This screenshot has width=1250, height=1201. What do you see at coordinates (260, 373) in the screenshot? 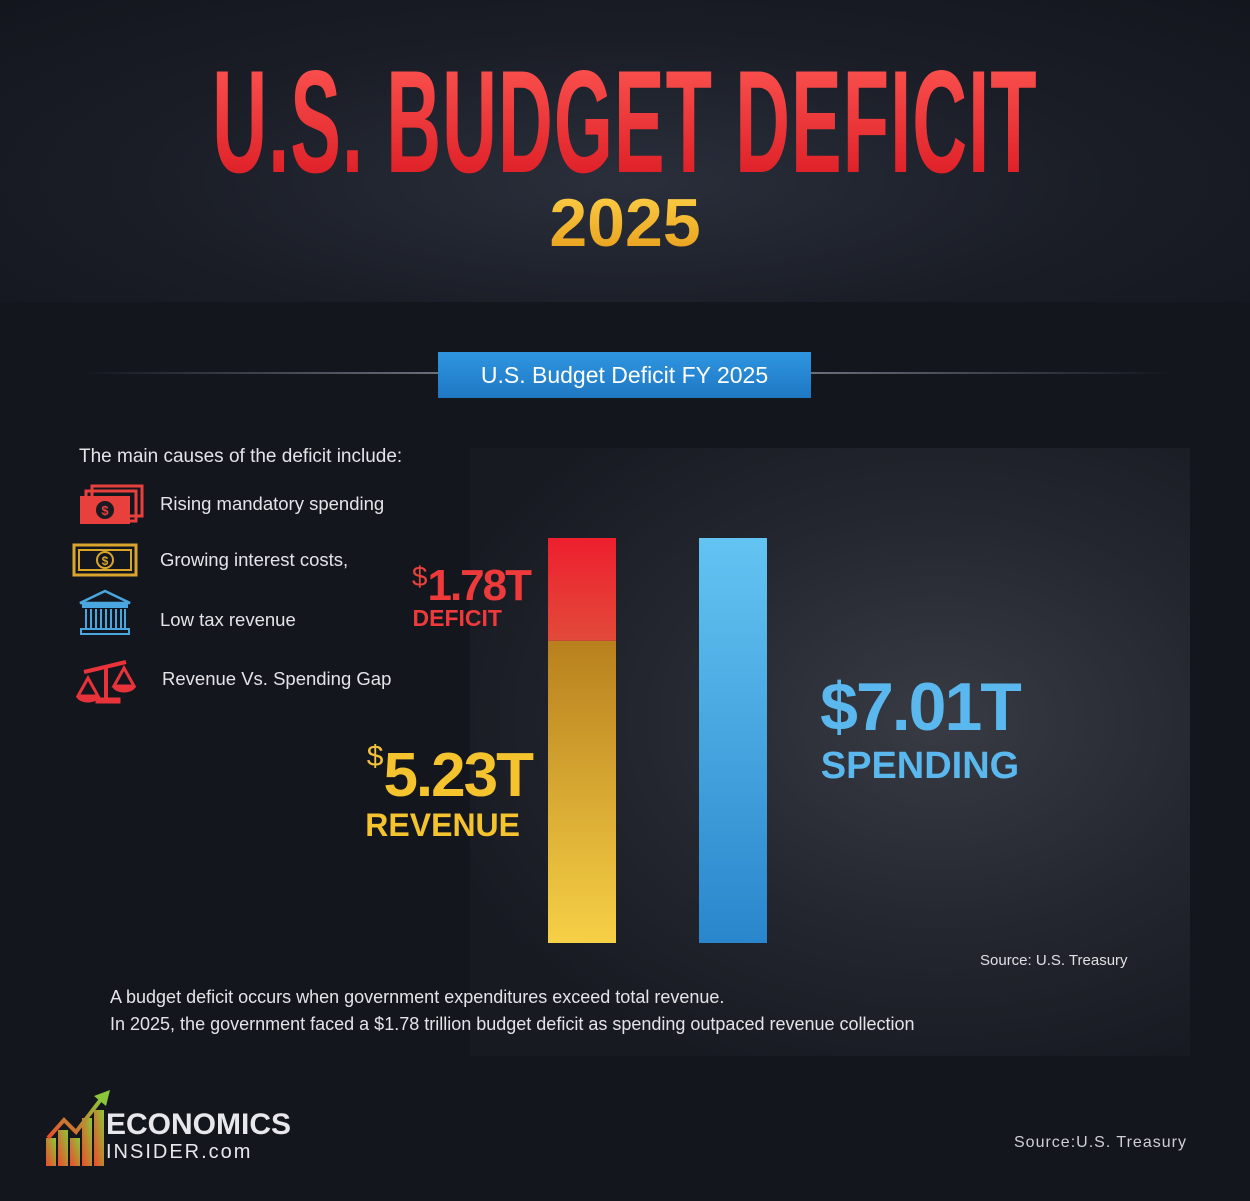
I see `divider-left` at bounding box center [260, 373].